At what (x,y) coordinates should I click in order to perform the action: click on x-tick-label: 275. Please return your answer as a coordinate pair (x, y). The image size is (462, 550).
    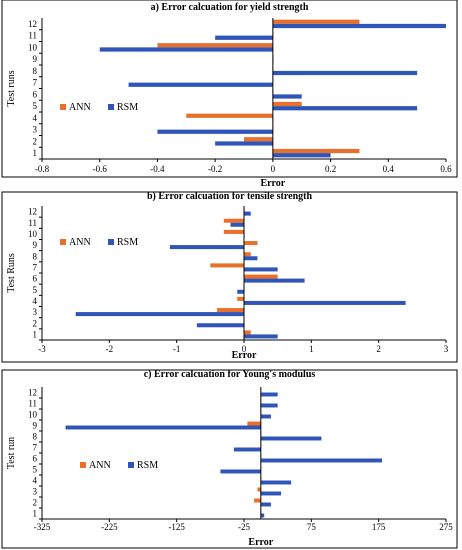
    Looking at the image, I should click on (446, 527).